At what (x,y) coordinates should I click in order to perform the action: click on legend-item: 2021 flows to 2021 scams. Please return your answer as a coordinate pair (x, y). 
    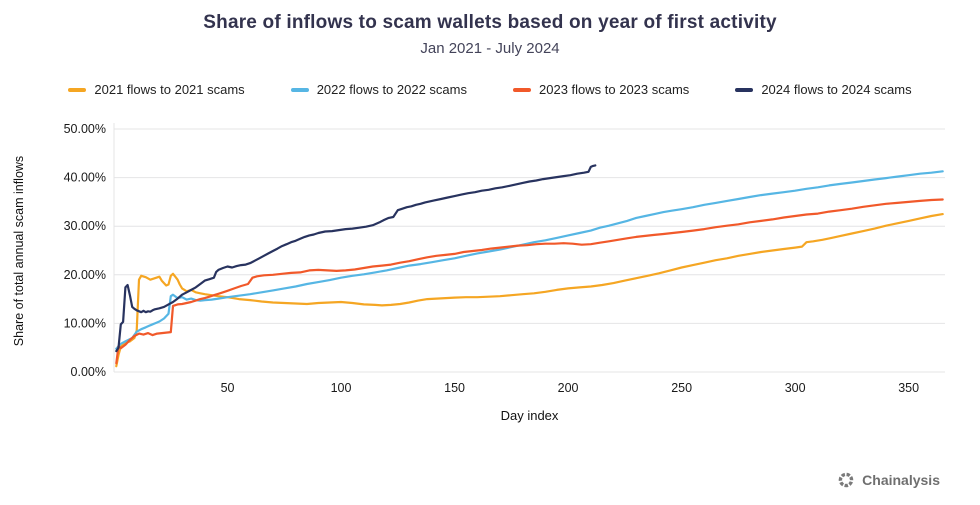
    Looking at the image, I should click on (156, 89).